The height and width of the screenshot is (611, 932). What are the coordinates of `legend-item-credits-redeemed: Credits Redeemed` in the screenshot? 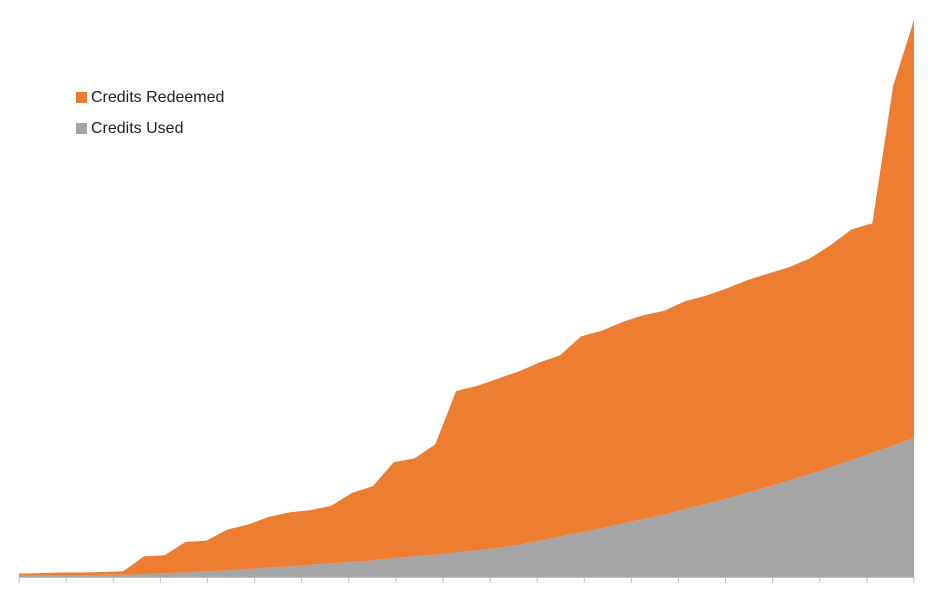 It's located at (150, 97).